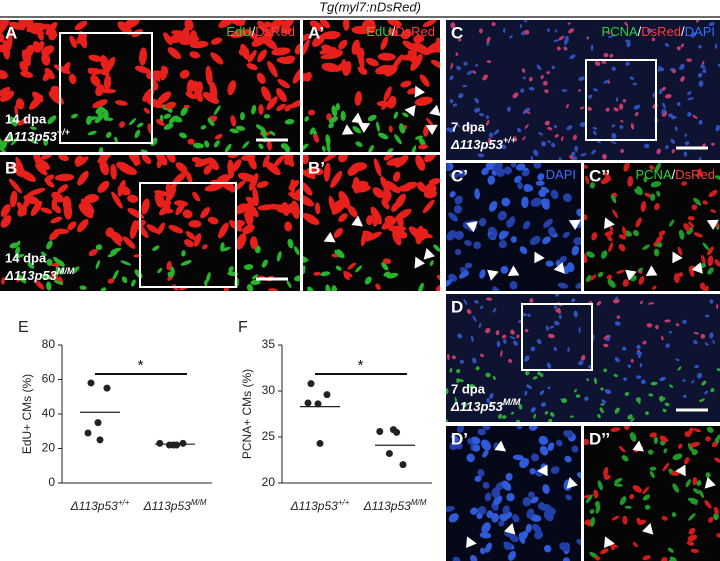  What do you see at coordinates (468, 388) in the screenshot?
I see `timepoint: 7 dpa` at bounding box center [468, 388].